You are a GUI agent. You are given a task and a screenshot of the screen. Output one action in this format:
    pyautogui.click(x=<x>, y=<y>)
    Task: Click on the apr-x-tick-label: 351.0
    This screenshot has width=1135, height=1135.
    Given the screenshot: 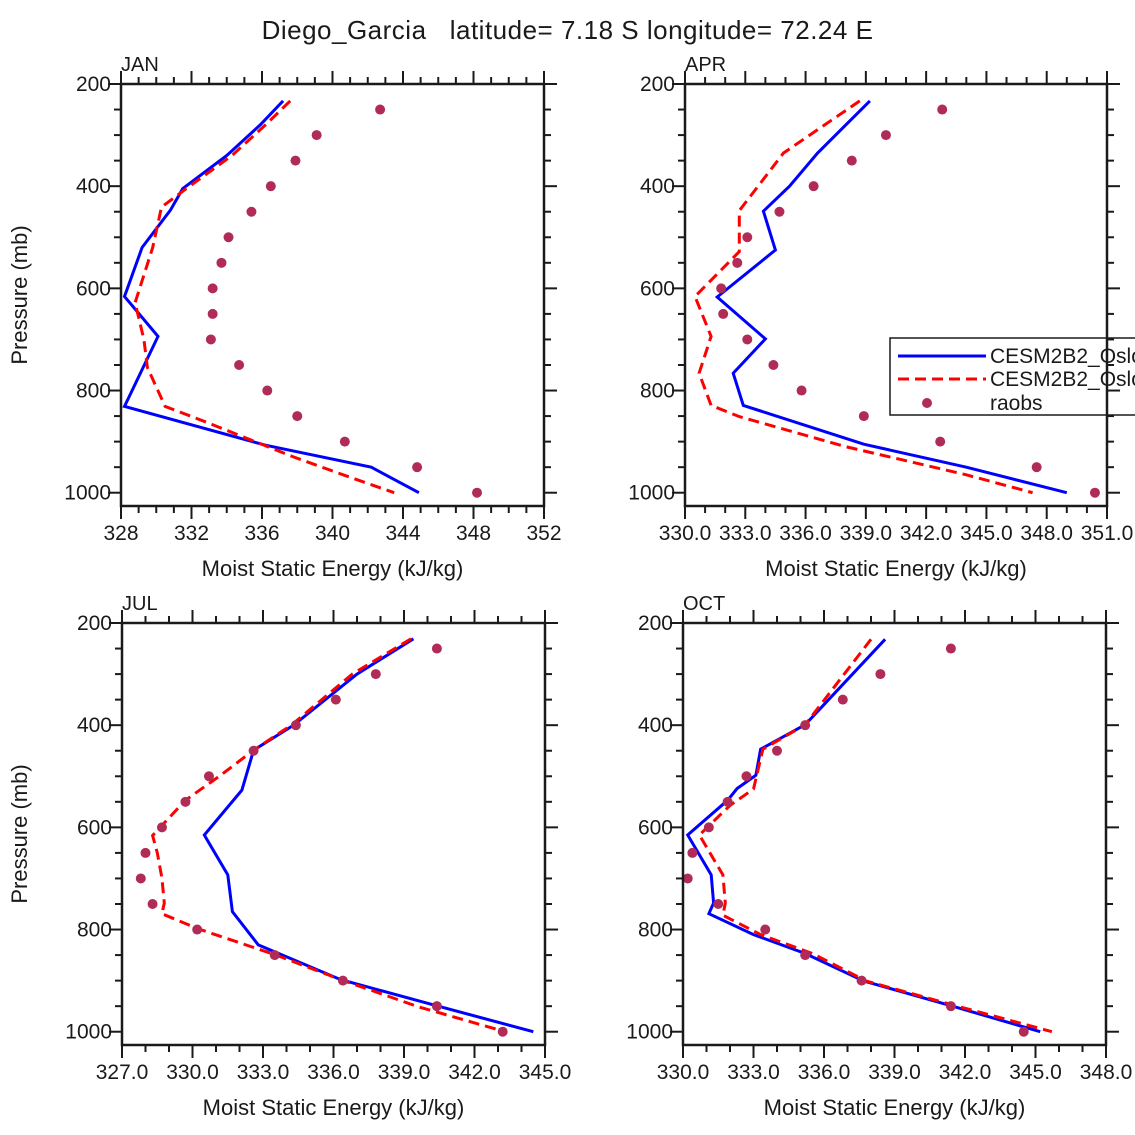 What is the action you would take?
    pyautogui.click(x=1107, y=533)
    